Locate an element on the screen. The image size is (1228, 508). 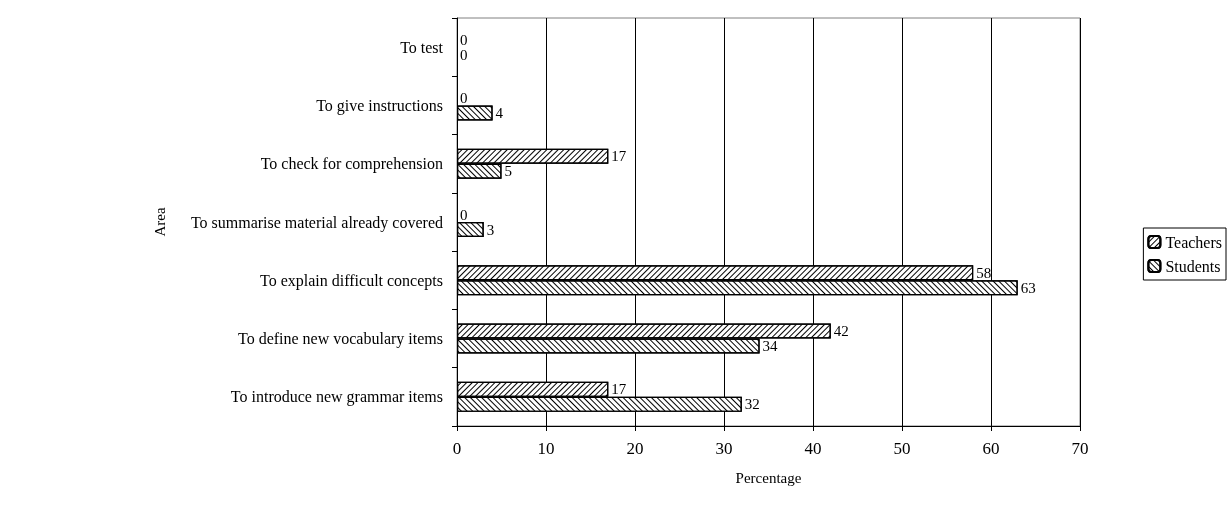
data-label: 58 is located at coordinates (984, 272).